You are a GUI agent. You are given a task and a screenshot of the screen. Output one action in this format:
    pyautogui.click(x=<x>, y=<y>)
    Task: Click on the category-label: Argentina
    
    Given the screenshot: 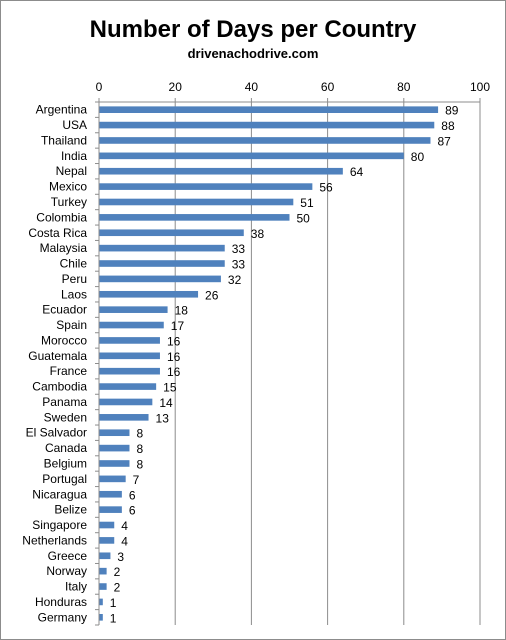 What is the action you would take?
    pyautogui.click(x=62, y=110)
    